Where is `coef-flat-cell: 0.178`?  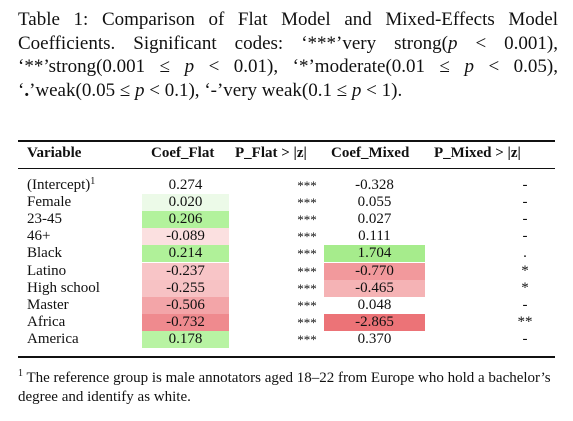 coef-flat-cell: 0.178 is located at coordinates (185, 339).